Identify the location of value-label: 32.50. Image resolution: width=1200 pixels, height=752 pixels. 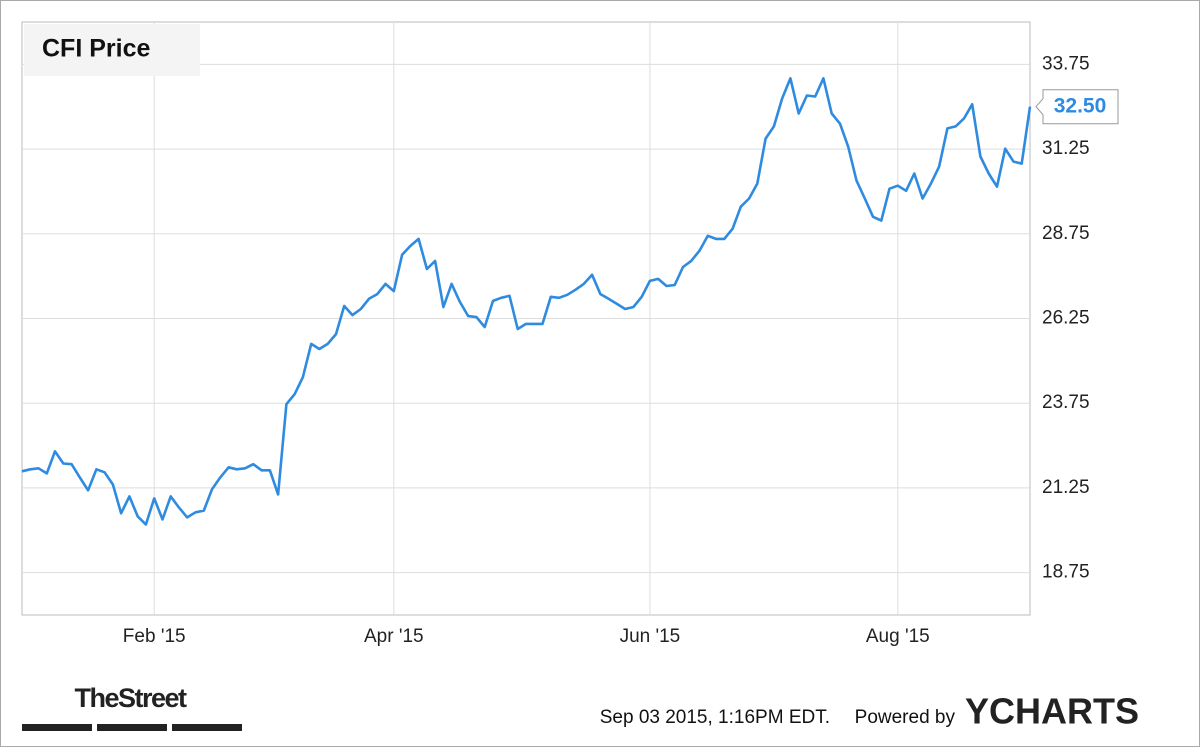
(1080, 105).